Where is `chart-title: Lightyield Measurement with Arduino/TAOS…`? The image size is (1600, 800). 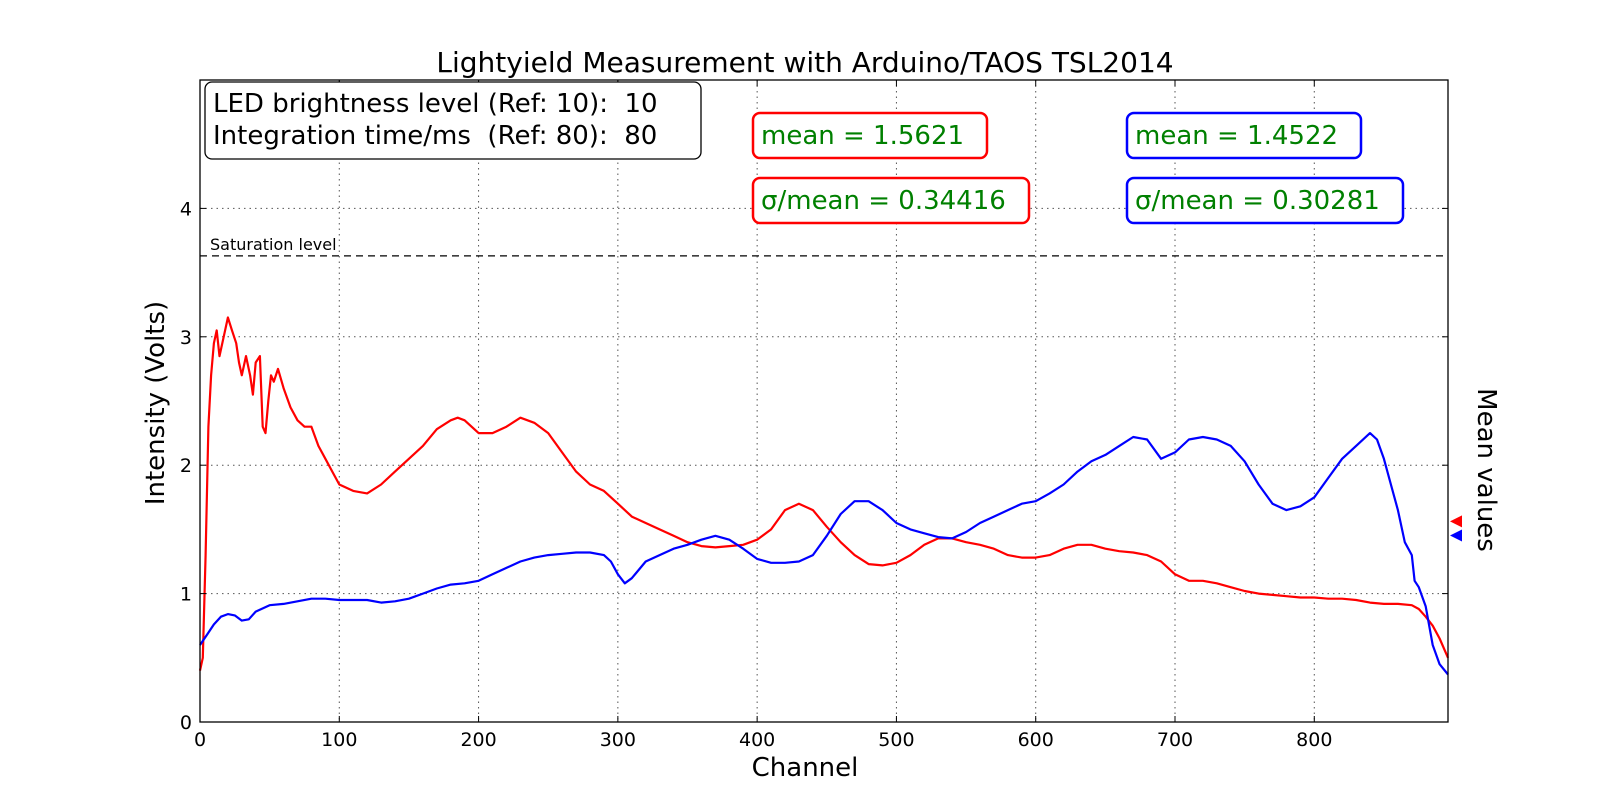 chart-title: Lightyield Measurement with Arduino/TAOS… is located at coordinates (804, 62).